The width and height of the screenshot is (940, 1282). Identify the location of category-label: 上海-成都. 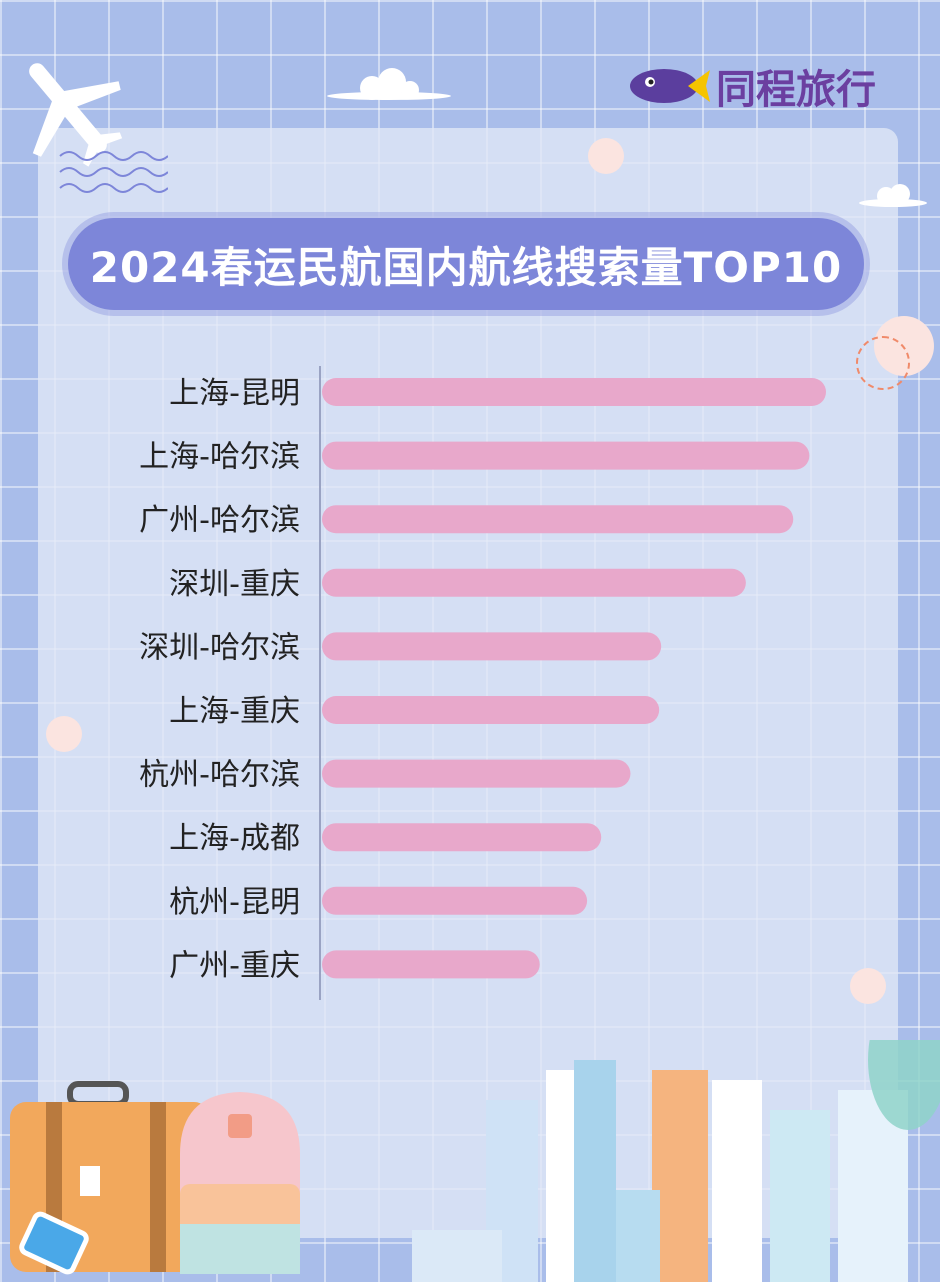
(234, 838).